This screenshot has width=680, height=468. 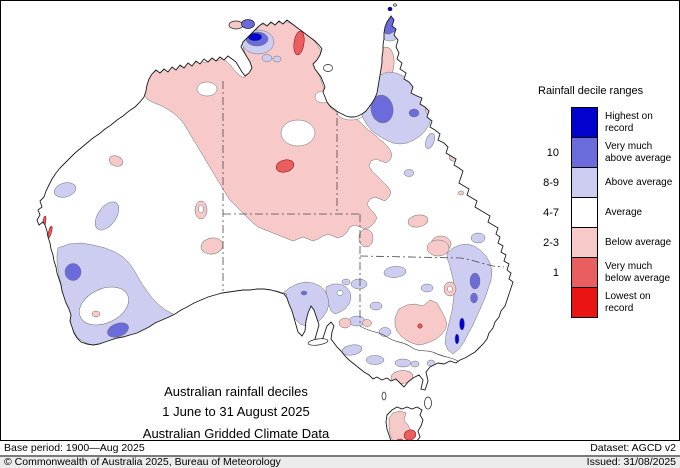 What do you see at coordinates (604, 242) in the screenshot?
I see `legend-row-below-average: 2-3 Below average` at bounding box center [604, 242].